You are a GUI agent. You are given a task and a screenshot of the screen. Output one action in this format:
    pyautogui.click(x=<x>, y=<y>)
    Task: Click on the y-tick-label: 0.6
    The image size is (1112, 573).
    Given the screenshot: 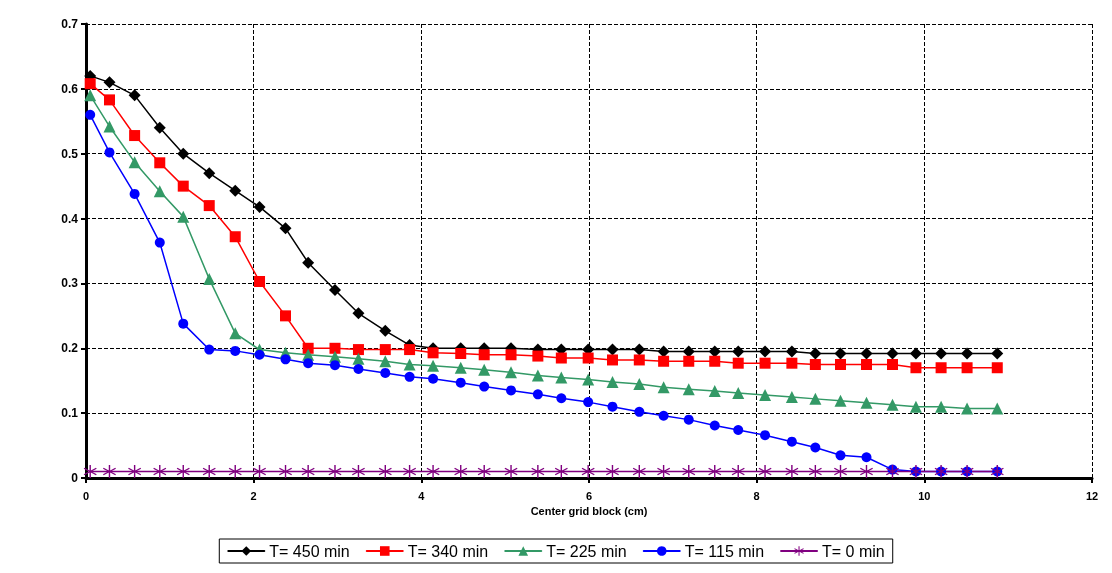 What is the action you would take?
    pyautogui.click(x=70, y=88)
    